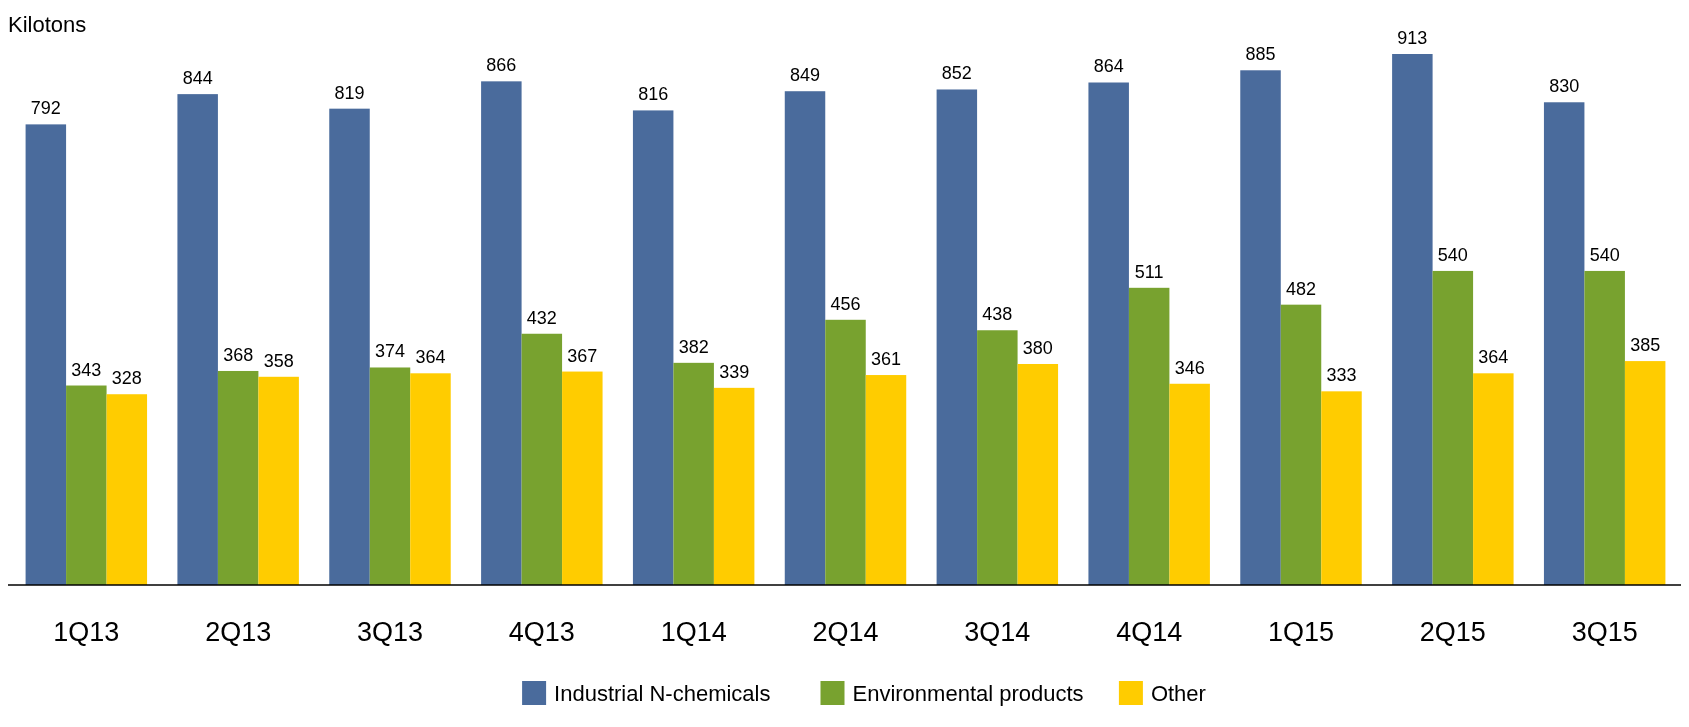 This screenshot has width=1689, height=727. I want to click on data-label: 358, so click(278, 360).